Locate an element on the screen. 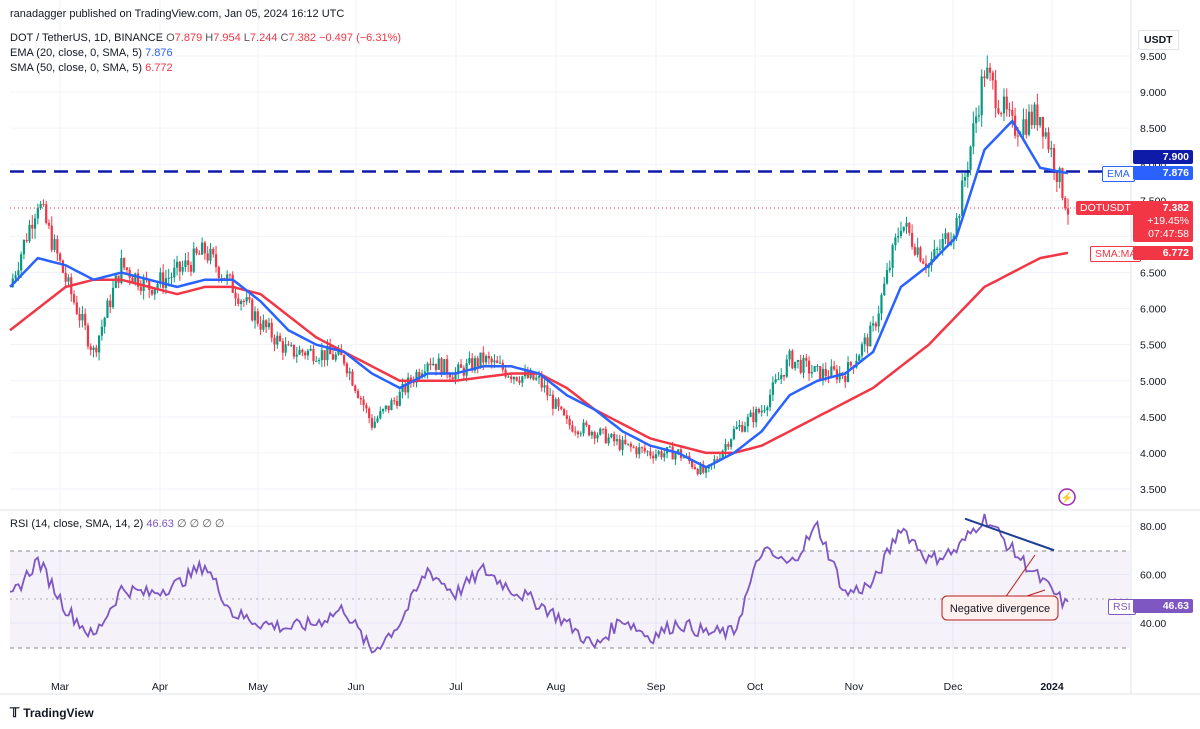 The width and height of the screenshot is (1200, 729). divergence-label: Negative divergence is located at coordinates (1000, 609).